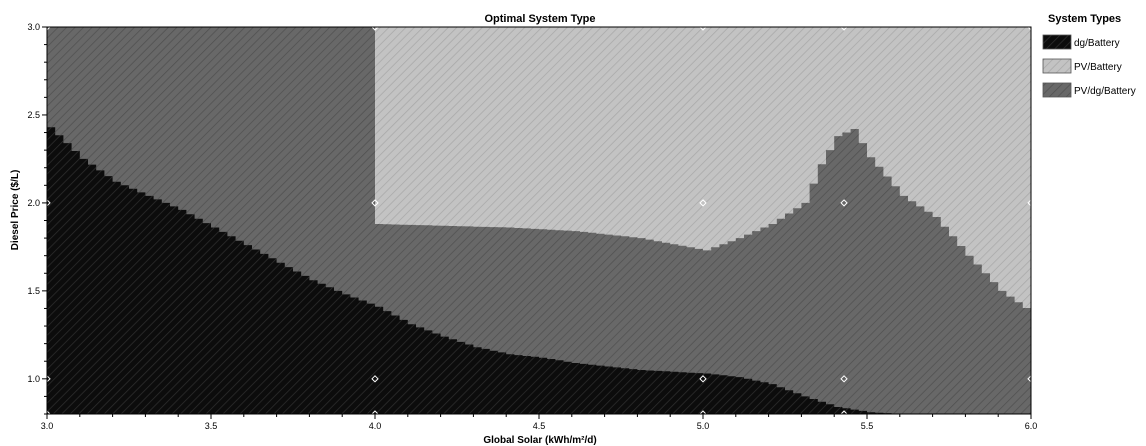 Image resolution: width=1146 pixels, height=446 pixels. Describe the element at coordinates (33, 291) in the screenshot. I see `y-tick-label: 1.5` at that location.